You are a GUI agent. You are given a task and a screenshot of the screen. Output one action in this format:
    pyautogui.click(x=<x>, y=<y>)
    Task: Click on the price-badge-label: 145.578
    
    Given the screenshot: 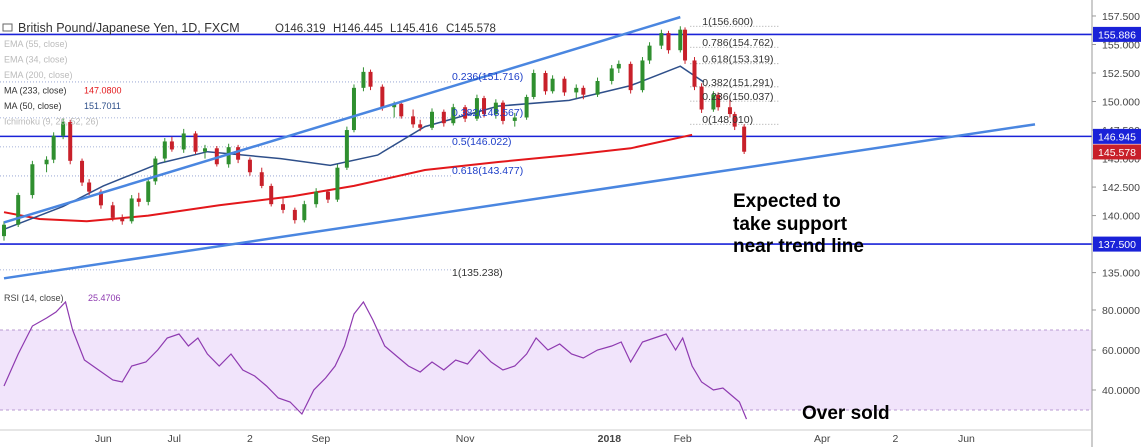 What is the action you would take?
    pyautogui.click(x=1117, y=153)
    